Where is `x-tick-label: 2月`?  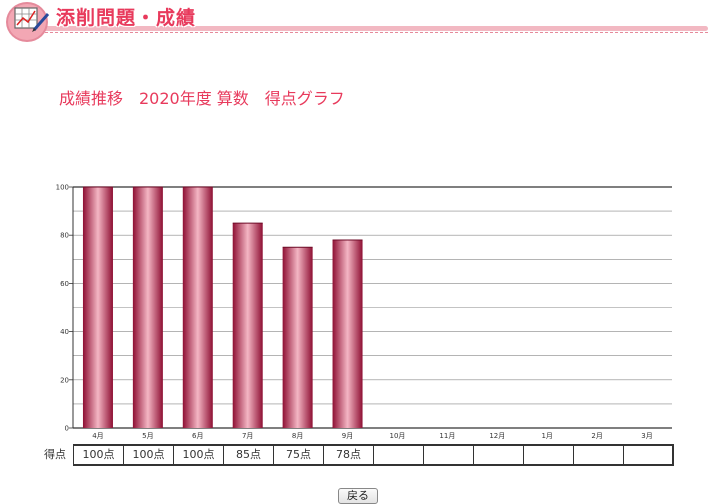
x-tick-label: 2月 is located at coordinates (596, 436).